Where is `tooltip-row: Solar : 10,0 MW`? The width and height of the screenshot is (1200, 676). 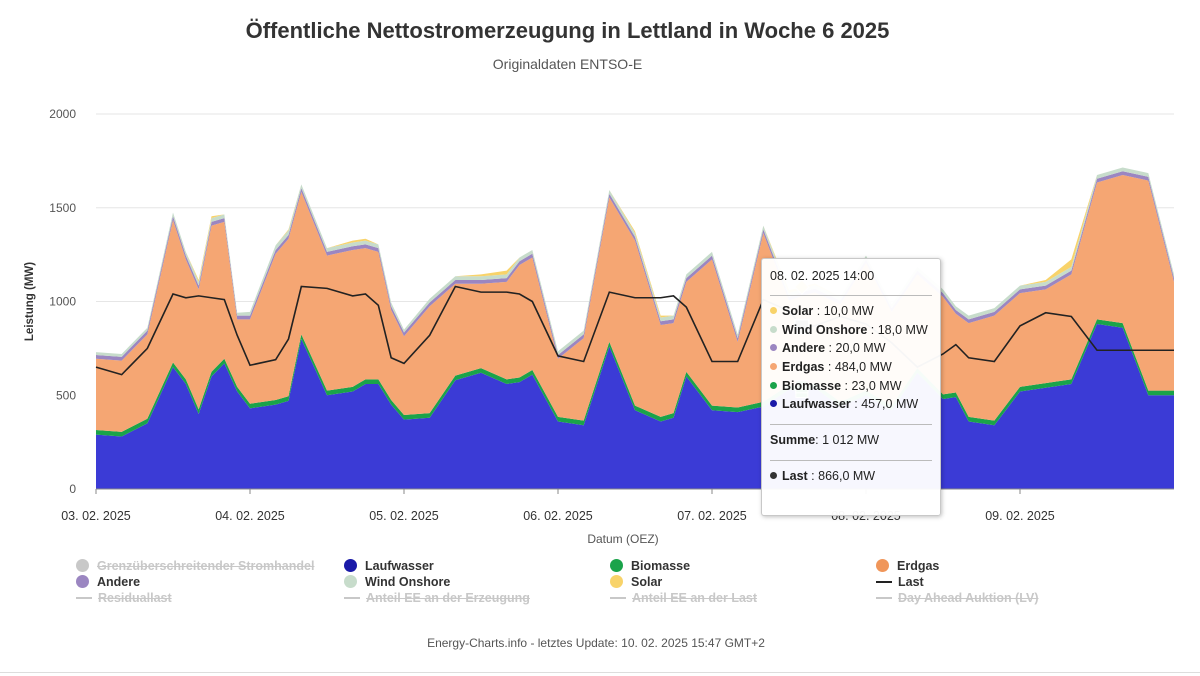 tooltip-row: Solar : 10,0 MW is located at coordinates (851, 313).